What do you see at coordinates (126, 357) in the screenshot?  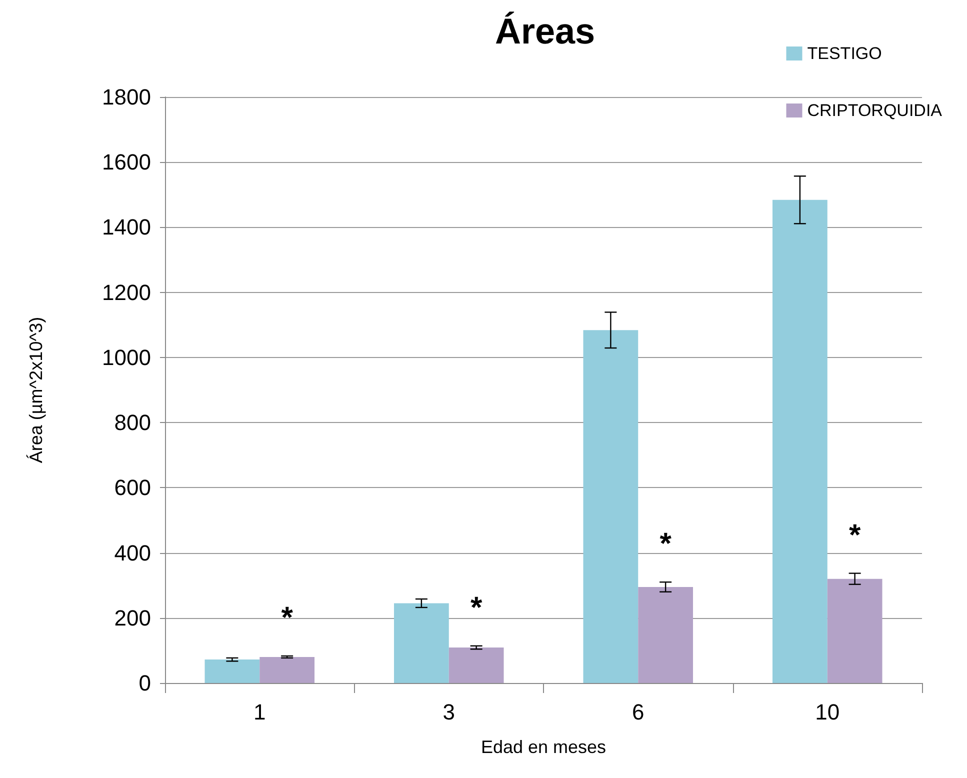 I see `y-tick-label: 1000` at bounding box center [126, 357].